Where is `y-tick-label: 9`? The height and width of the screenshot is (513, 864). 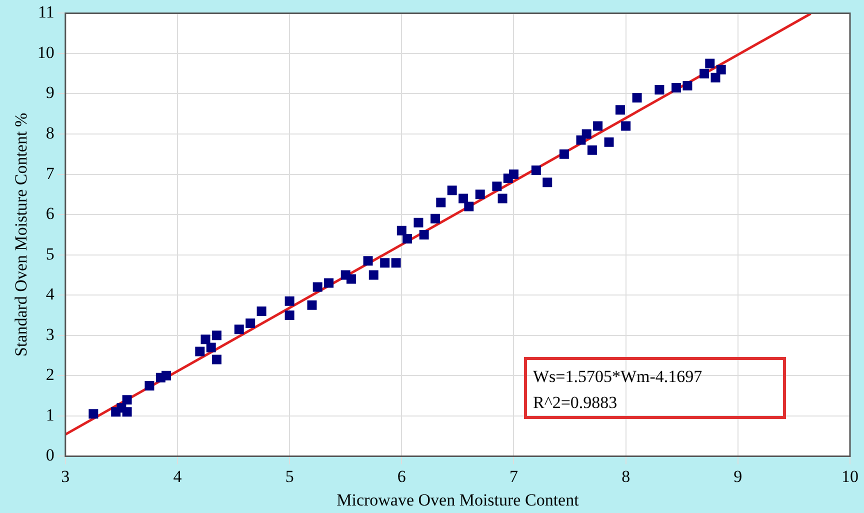 y-tick-label: 9 is located at coordinates (50, 92).